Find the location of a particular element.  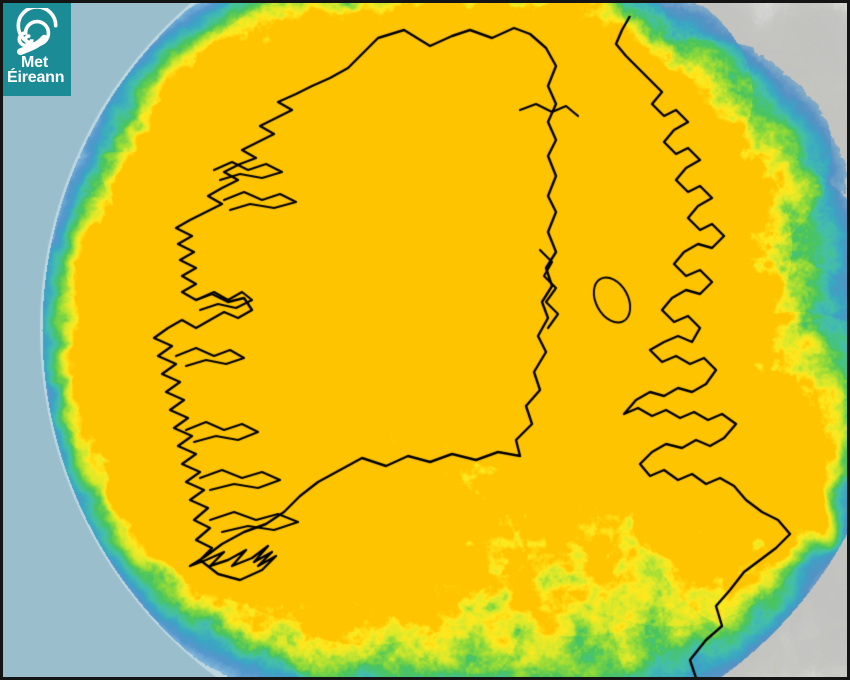

met-eireann-spiral-icon is located at coordinates (37, 32).